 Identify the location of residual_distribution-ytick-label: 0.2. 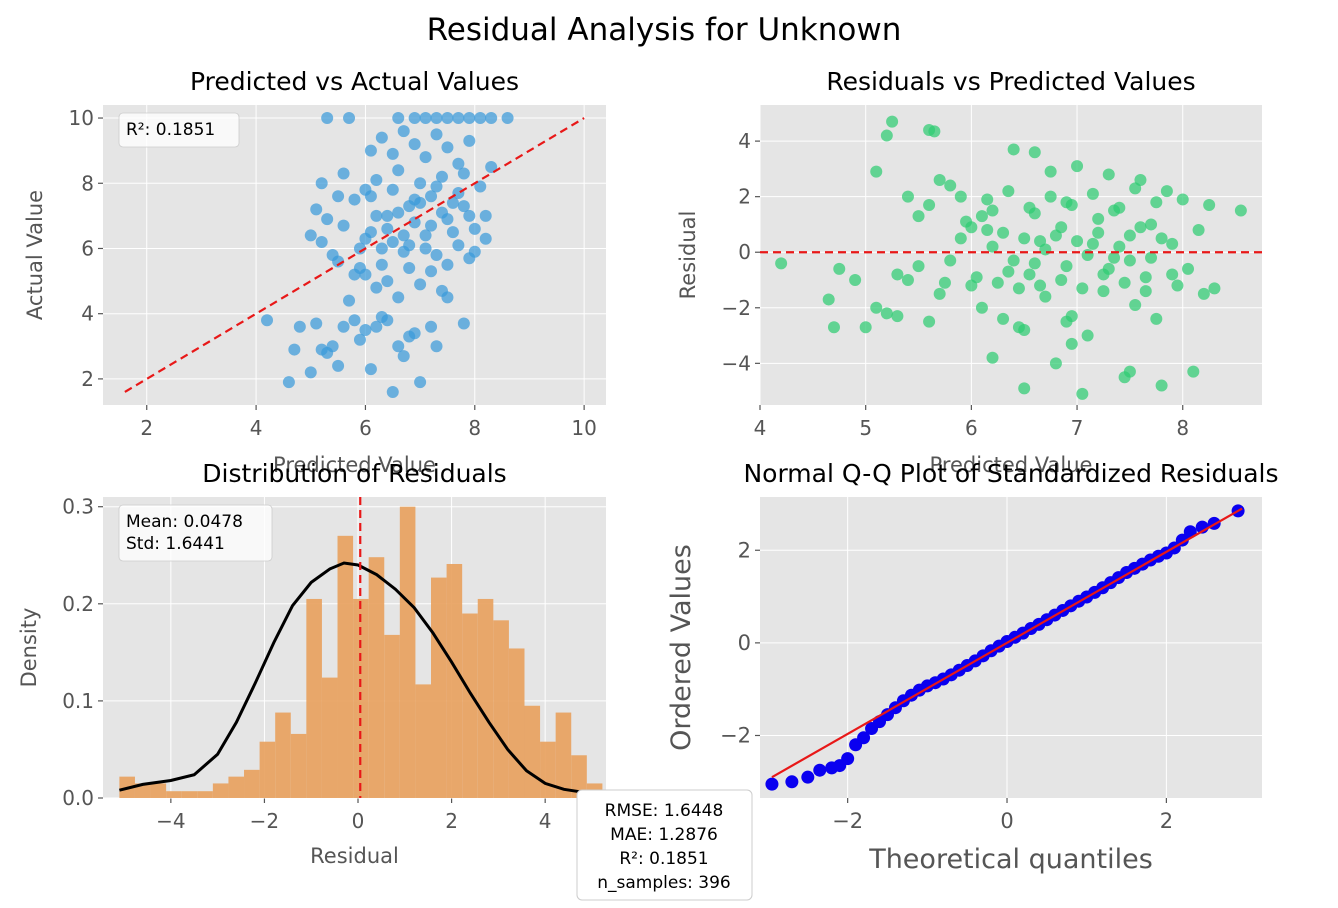
(78, 604).